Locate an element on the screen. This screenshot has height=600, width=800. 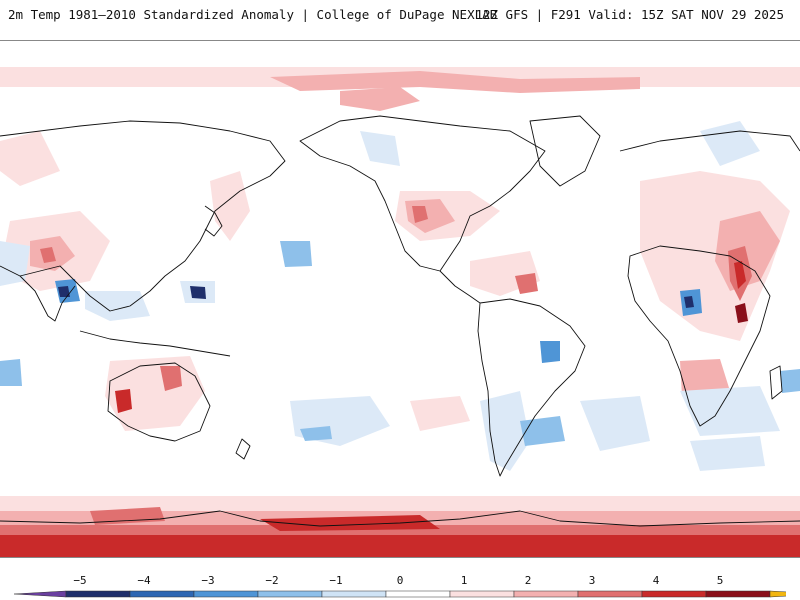
colorbar is located at coordinates (400, 594).